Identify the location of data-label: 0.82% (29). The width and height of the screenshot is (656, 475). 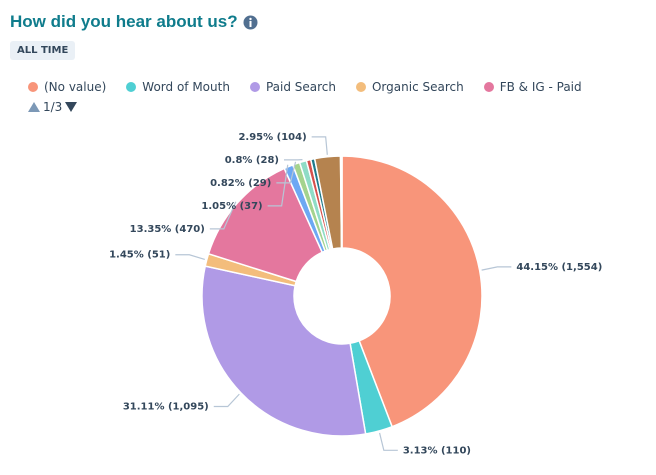
(240, 183).